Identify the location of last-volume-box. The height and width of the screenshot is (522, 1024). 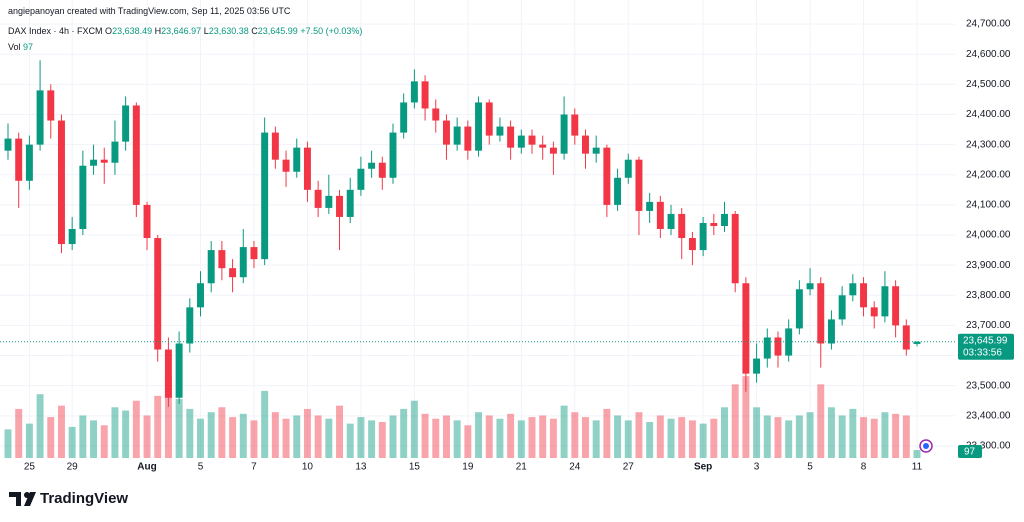
(970, 451).